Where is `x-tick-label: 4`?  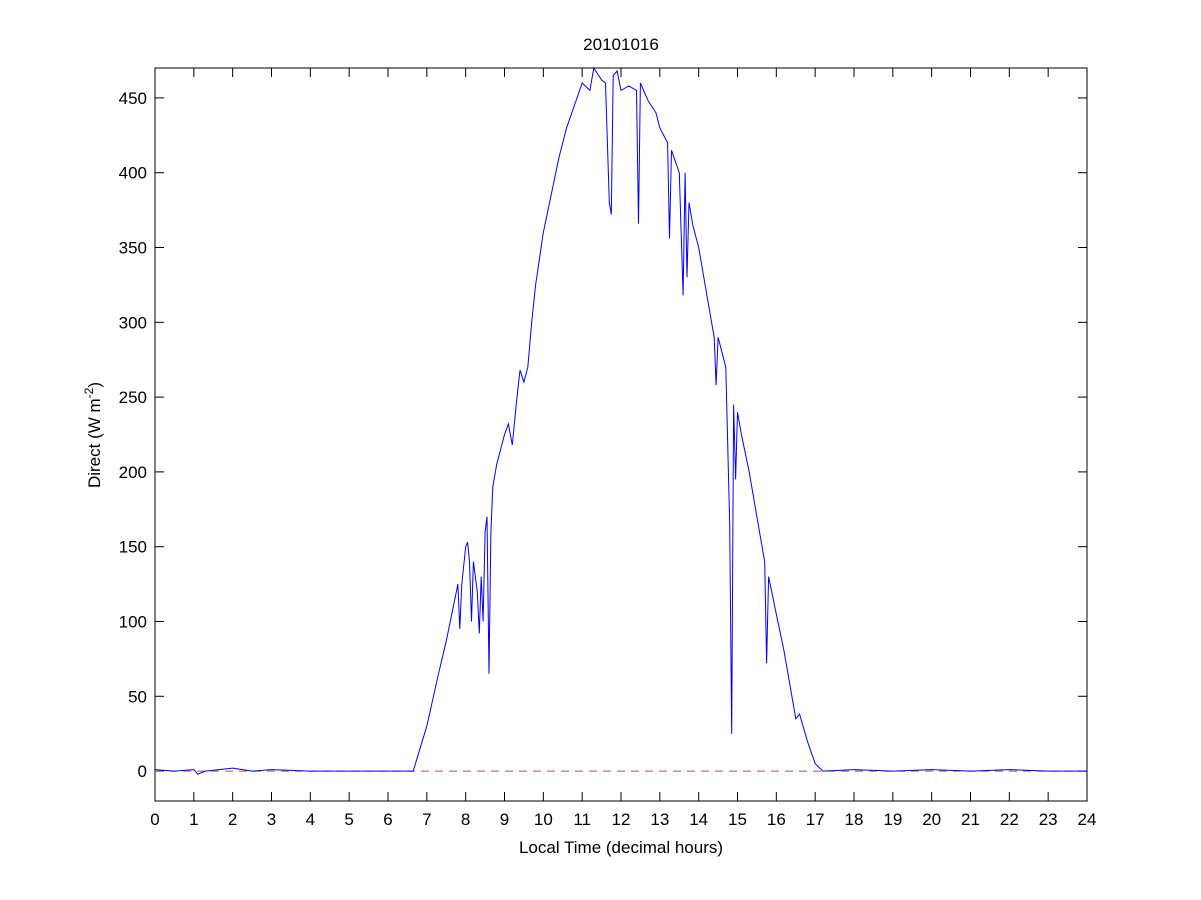
x-tick-label: 4 is located at coordinates (310, 819).